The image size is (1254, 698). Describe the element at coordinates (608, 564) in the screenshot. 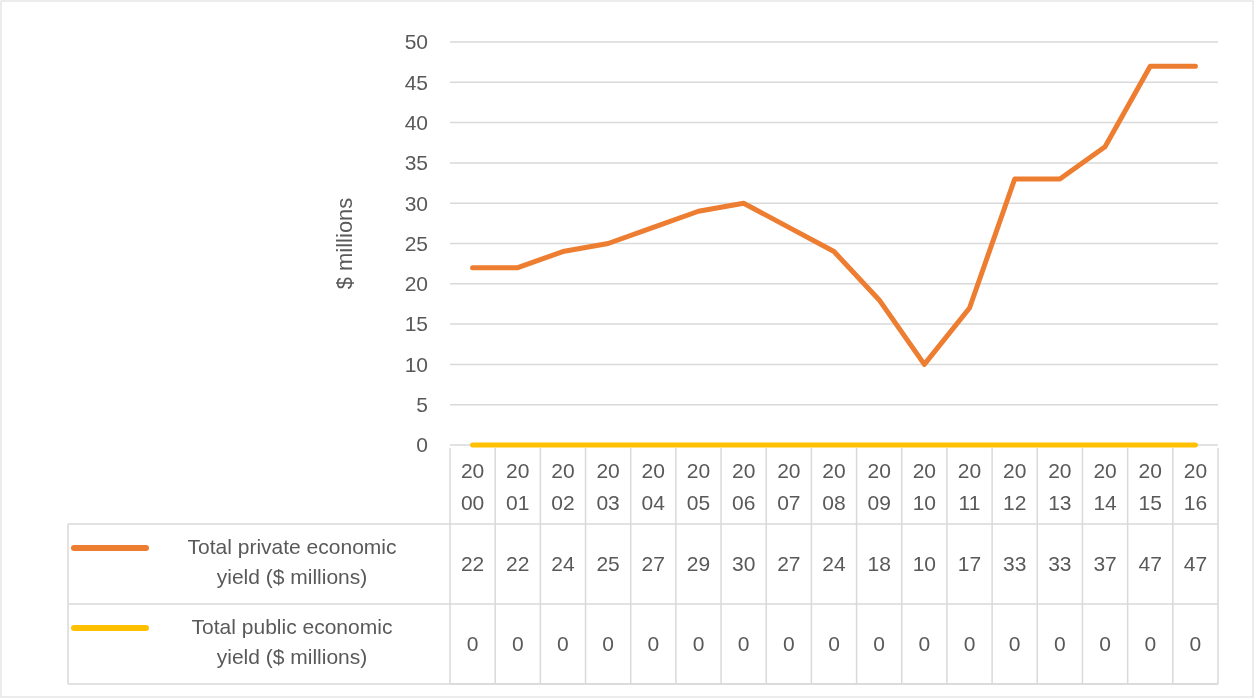

I see `data-label: 25` at that location.